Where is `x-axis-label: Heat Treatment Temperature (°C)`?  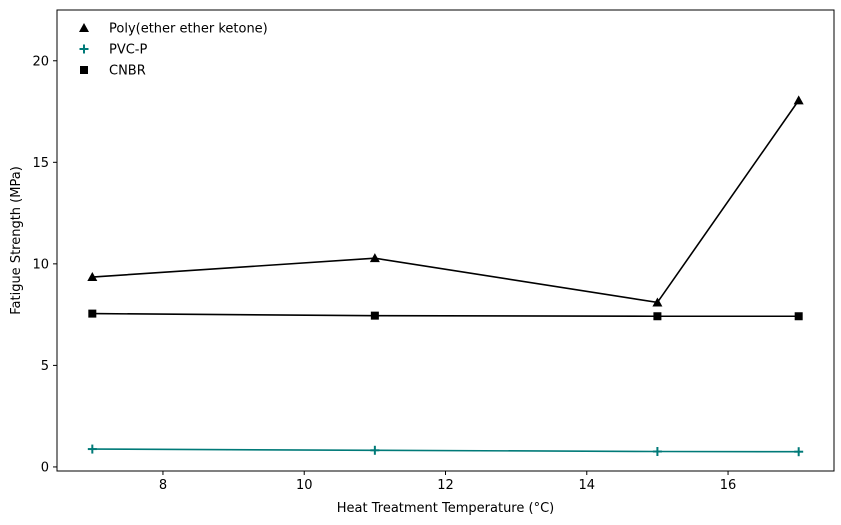
x-axis-label: Heat Treatment Temperature (°C) is located at coordinates (445, 508).